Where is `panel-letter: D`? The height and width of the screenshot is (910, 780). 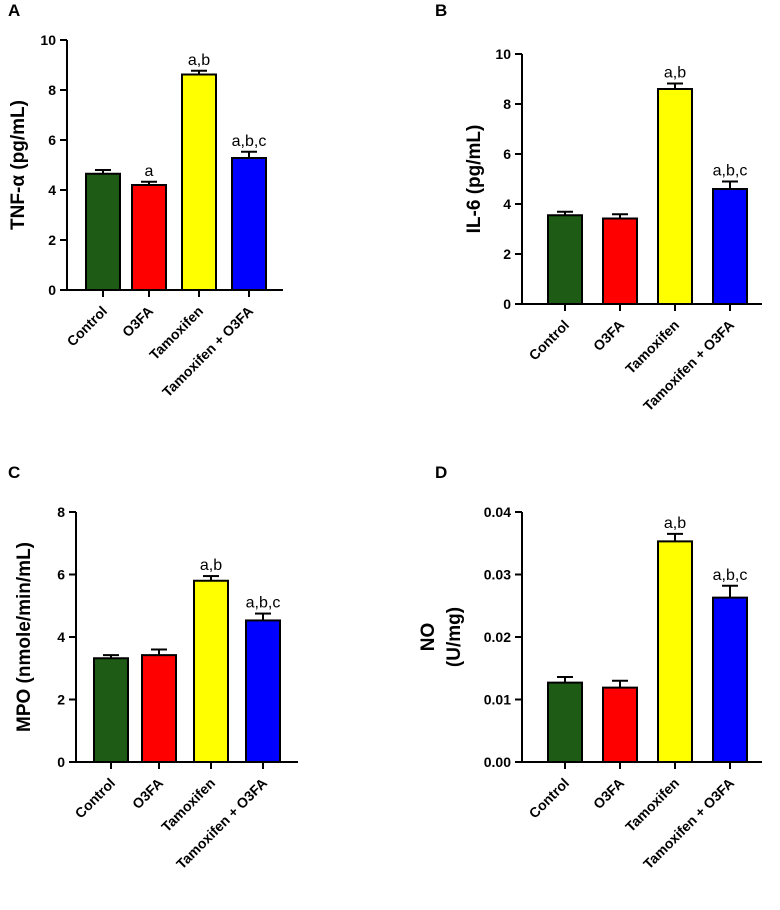 panel-letter: D is located at coordinates (441, 472).